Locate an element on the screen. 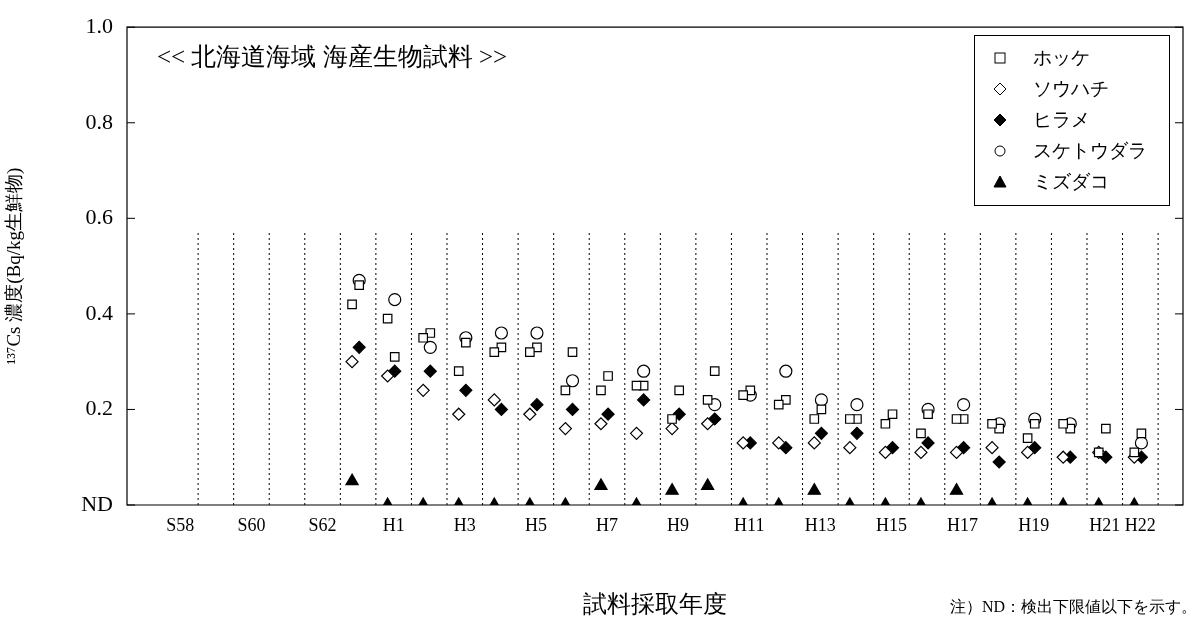 Image resolution: width=1203 pixels, height=624 pixels. x-tick-label: H15 is located at coordinates (891, 524).